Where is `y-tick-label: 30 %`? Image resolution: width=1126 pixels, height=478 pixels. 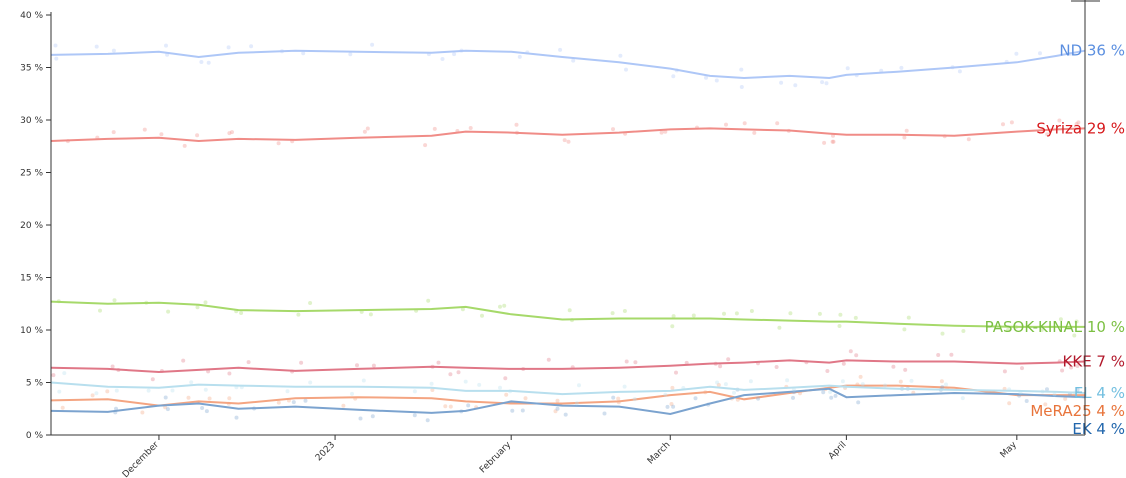 y-tick-label: 30 % is located at coordinates (31, 121).